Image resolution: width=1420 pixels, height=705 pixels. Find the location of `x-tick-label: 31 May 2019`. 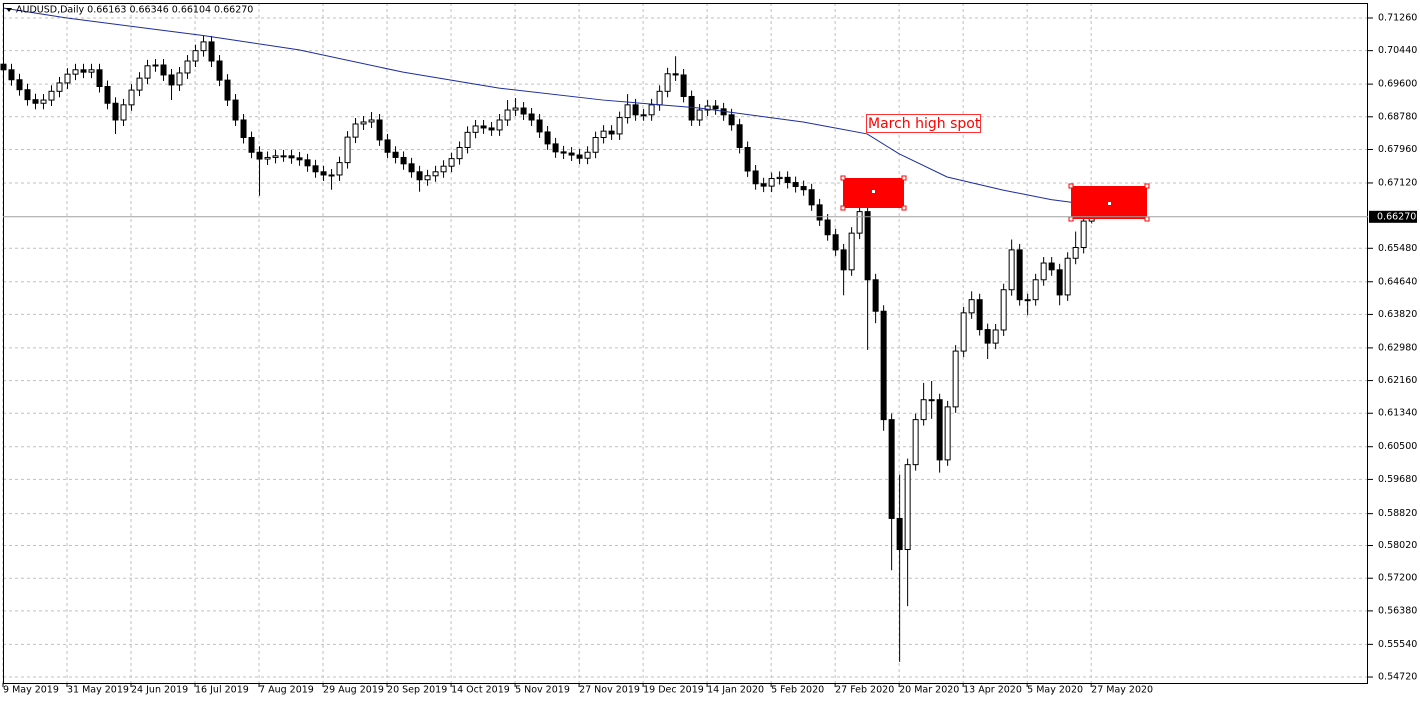

x-tick-label: 31 May 2019 is located at coordinates (98, 690).